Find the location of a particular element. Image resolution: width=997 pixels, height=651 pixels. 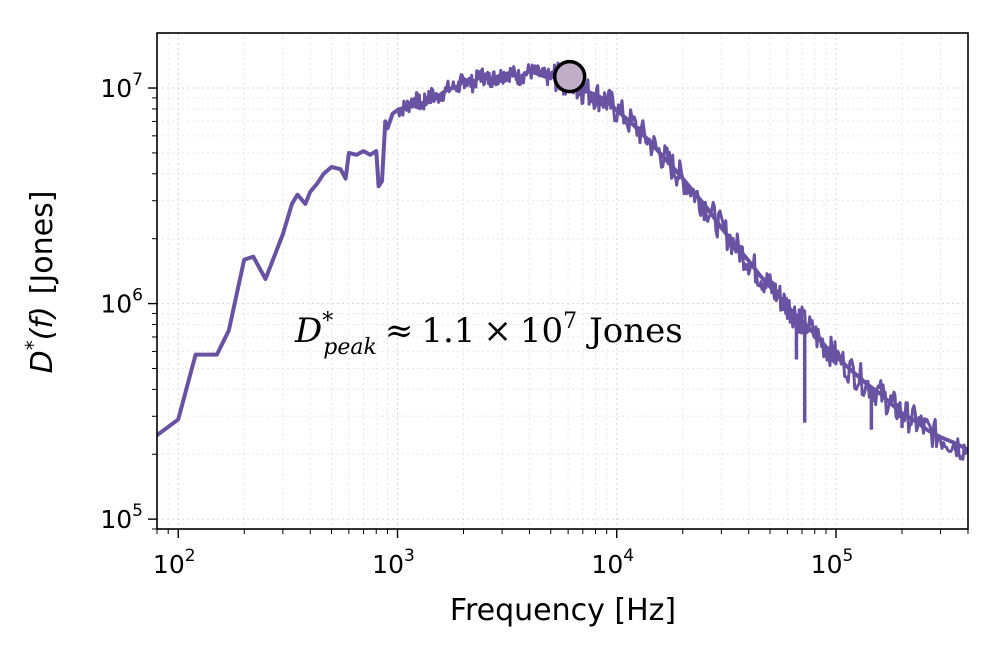

x-tick-label: 10⁵ is located at coordinates (832, 562).